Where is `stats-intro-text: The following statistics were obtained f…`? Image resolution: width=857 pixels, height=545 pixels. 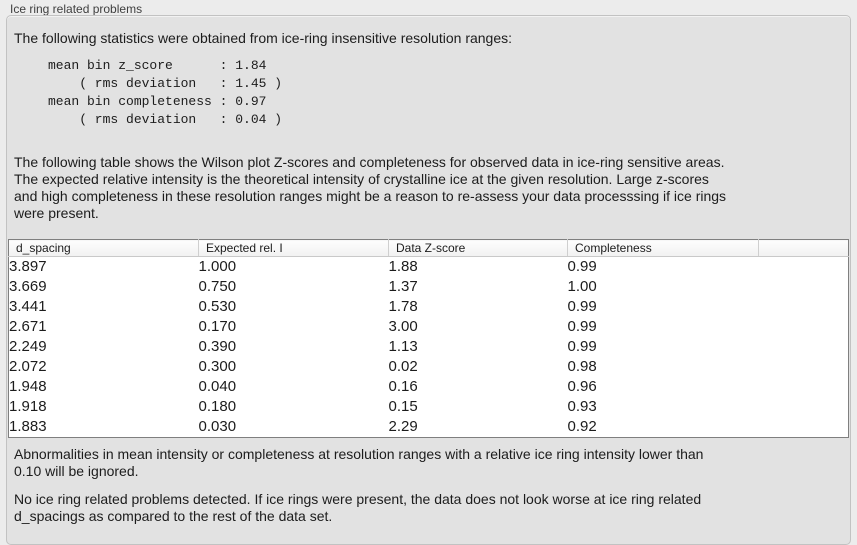 stats-intro-text: The following statistics were obtained f… is located at coordinates (263, 38).